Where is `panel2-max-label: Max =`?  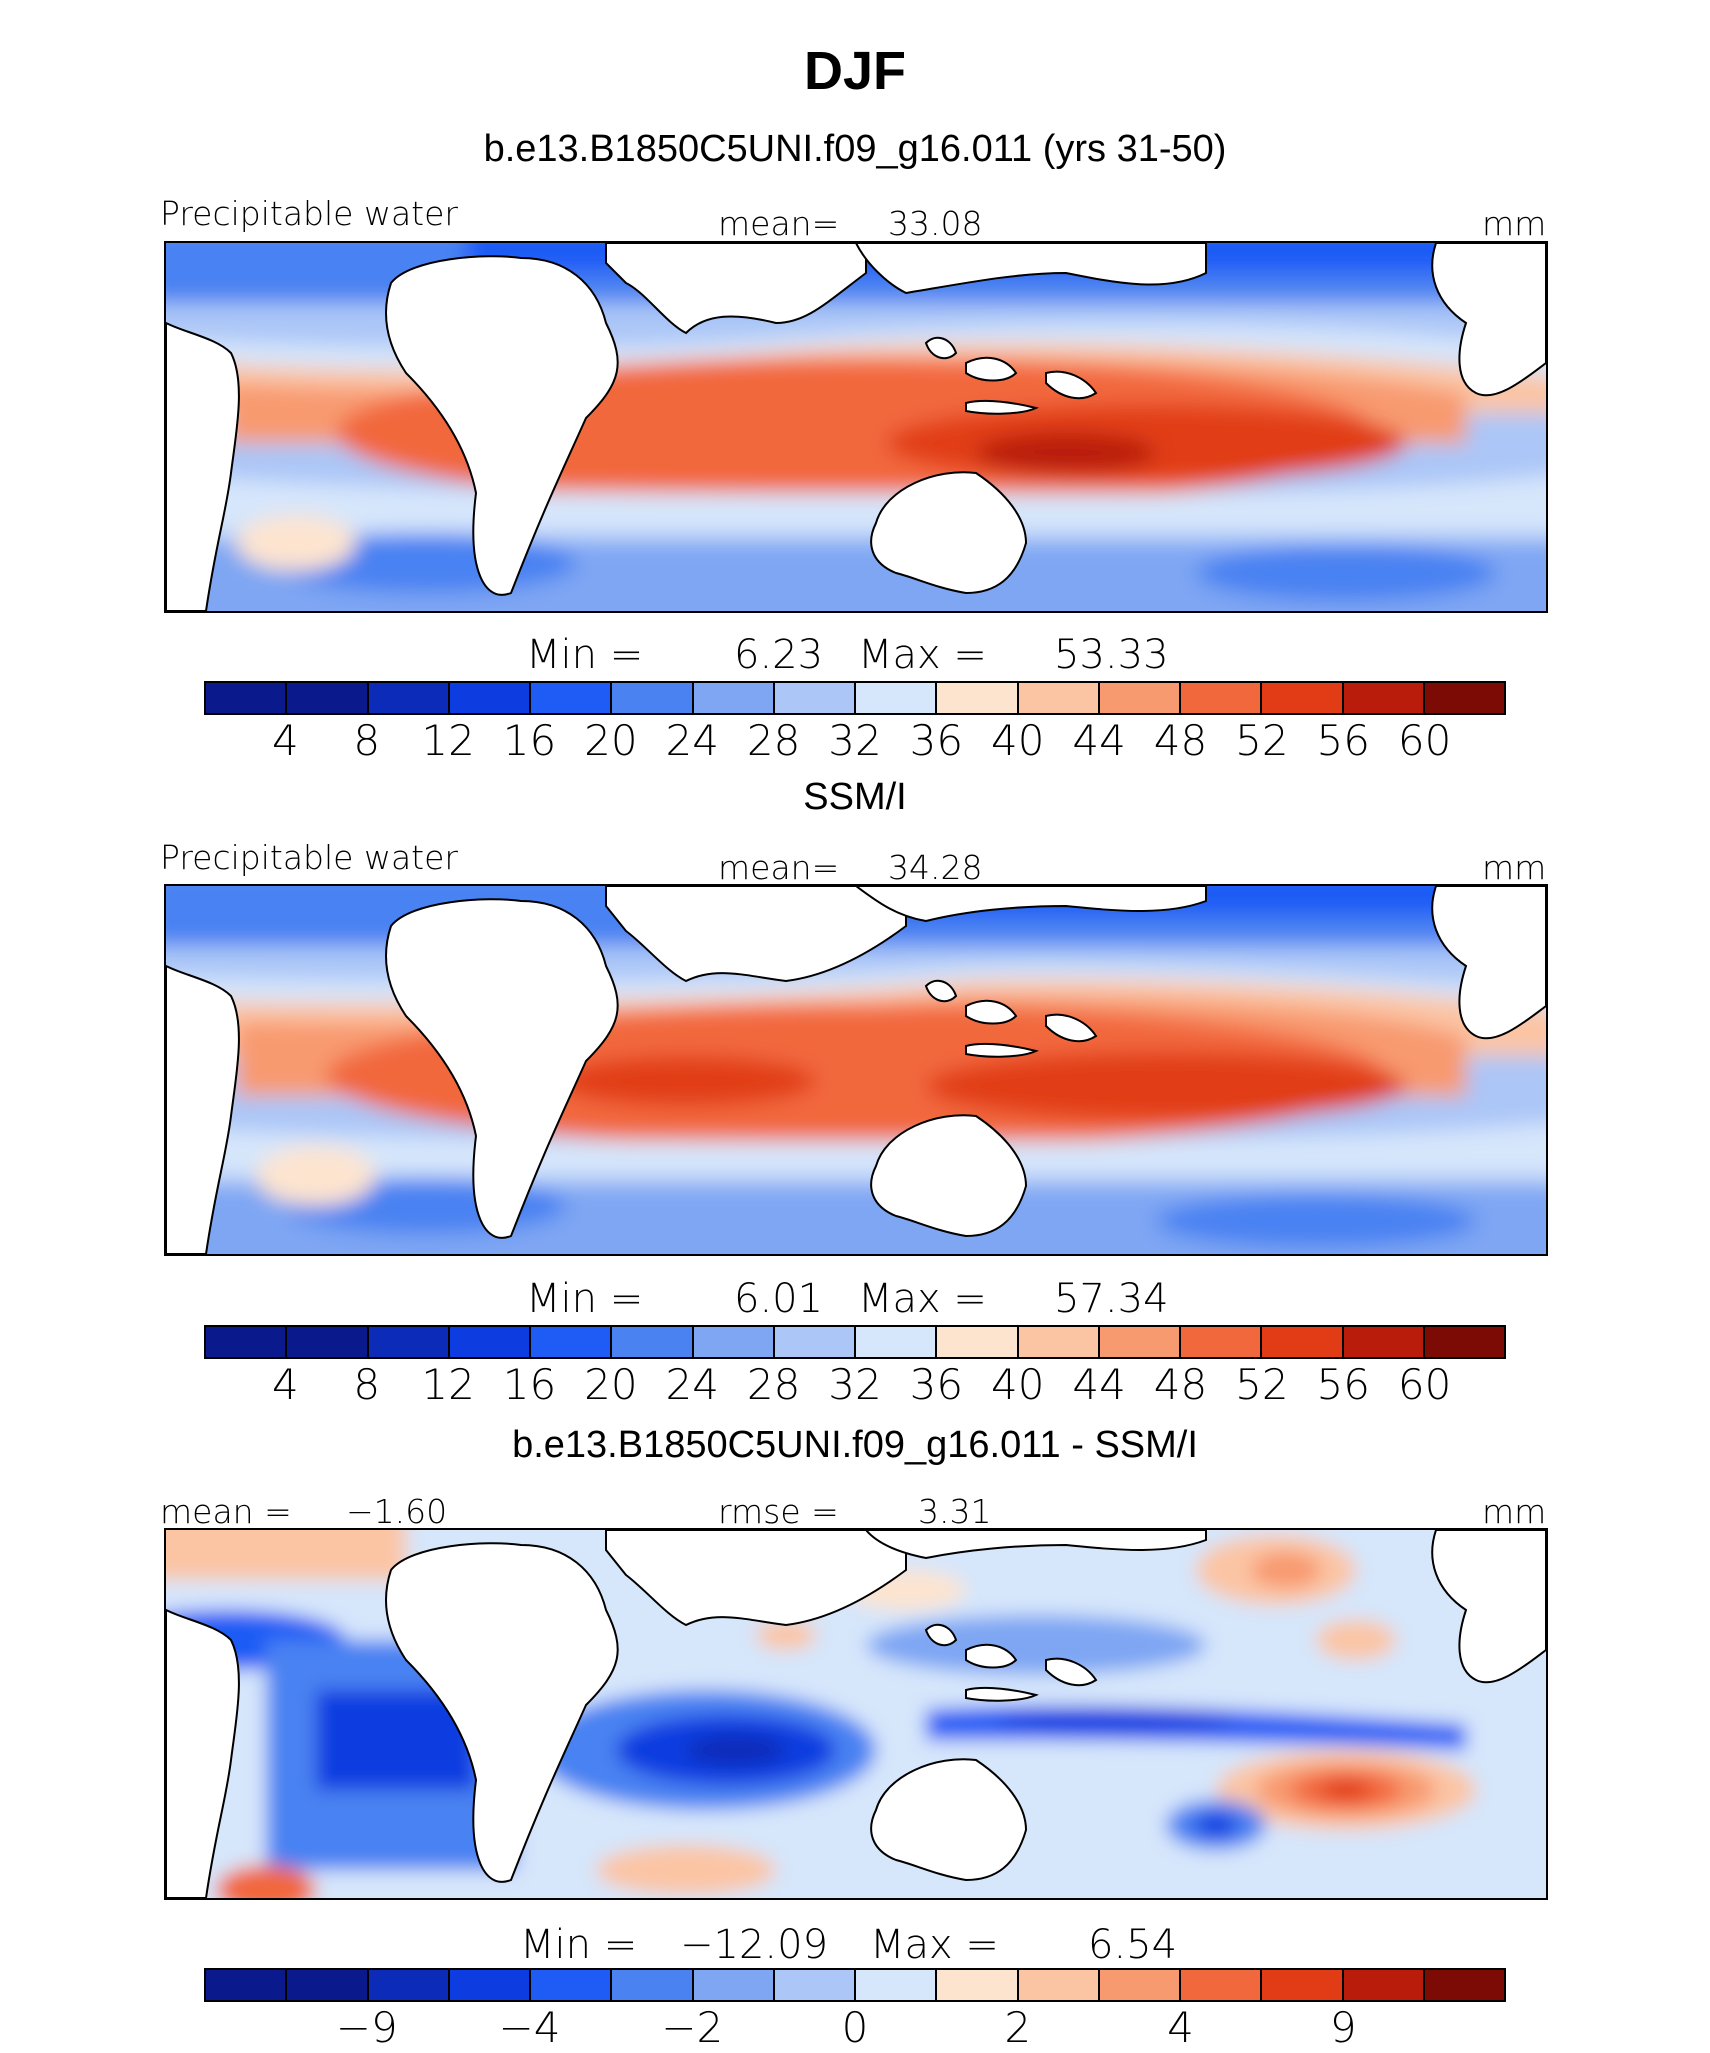
panel2-max-label: Max = is located at coordinates (922, 1299).